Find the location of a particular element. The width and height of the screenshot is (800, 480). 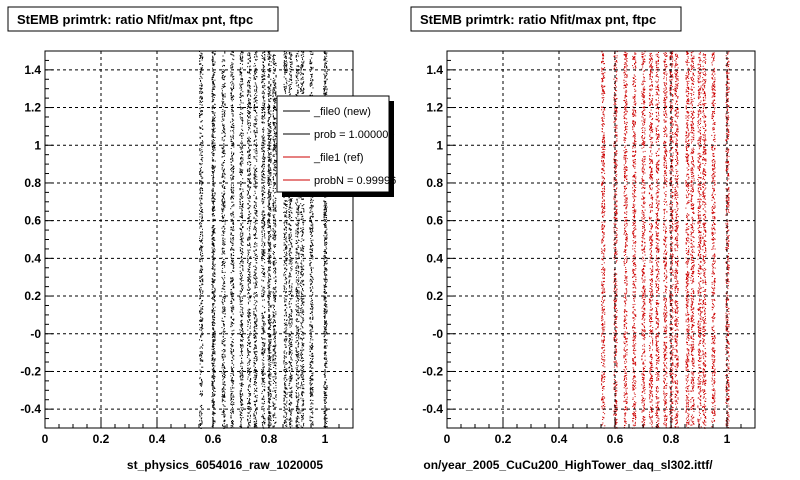

left-title: StEMB primtrk: ratio Nfit/max pnt, ftpc is located at coordinates (135, 19).